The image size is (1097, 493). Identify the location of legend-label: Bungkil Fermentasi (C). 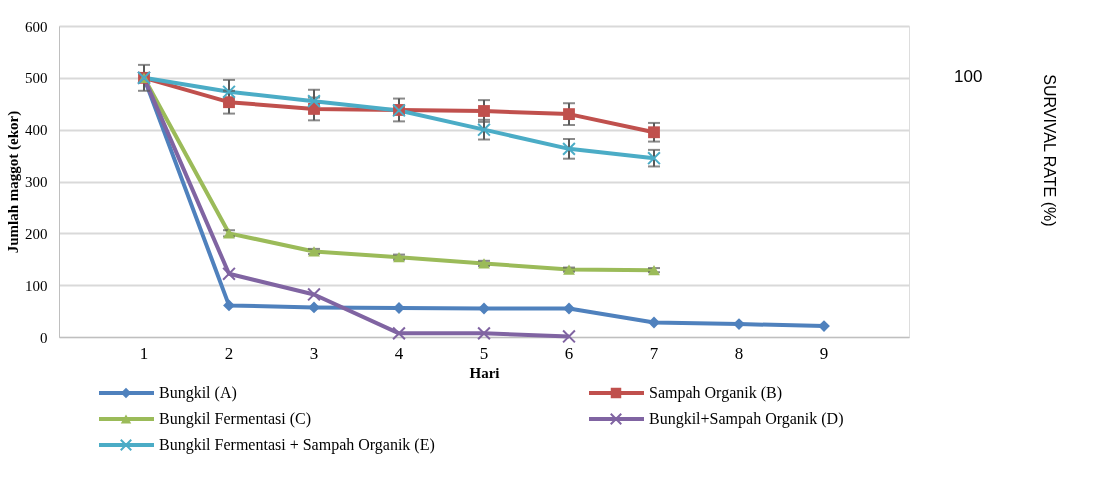
(235, 419).